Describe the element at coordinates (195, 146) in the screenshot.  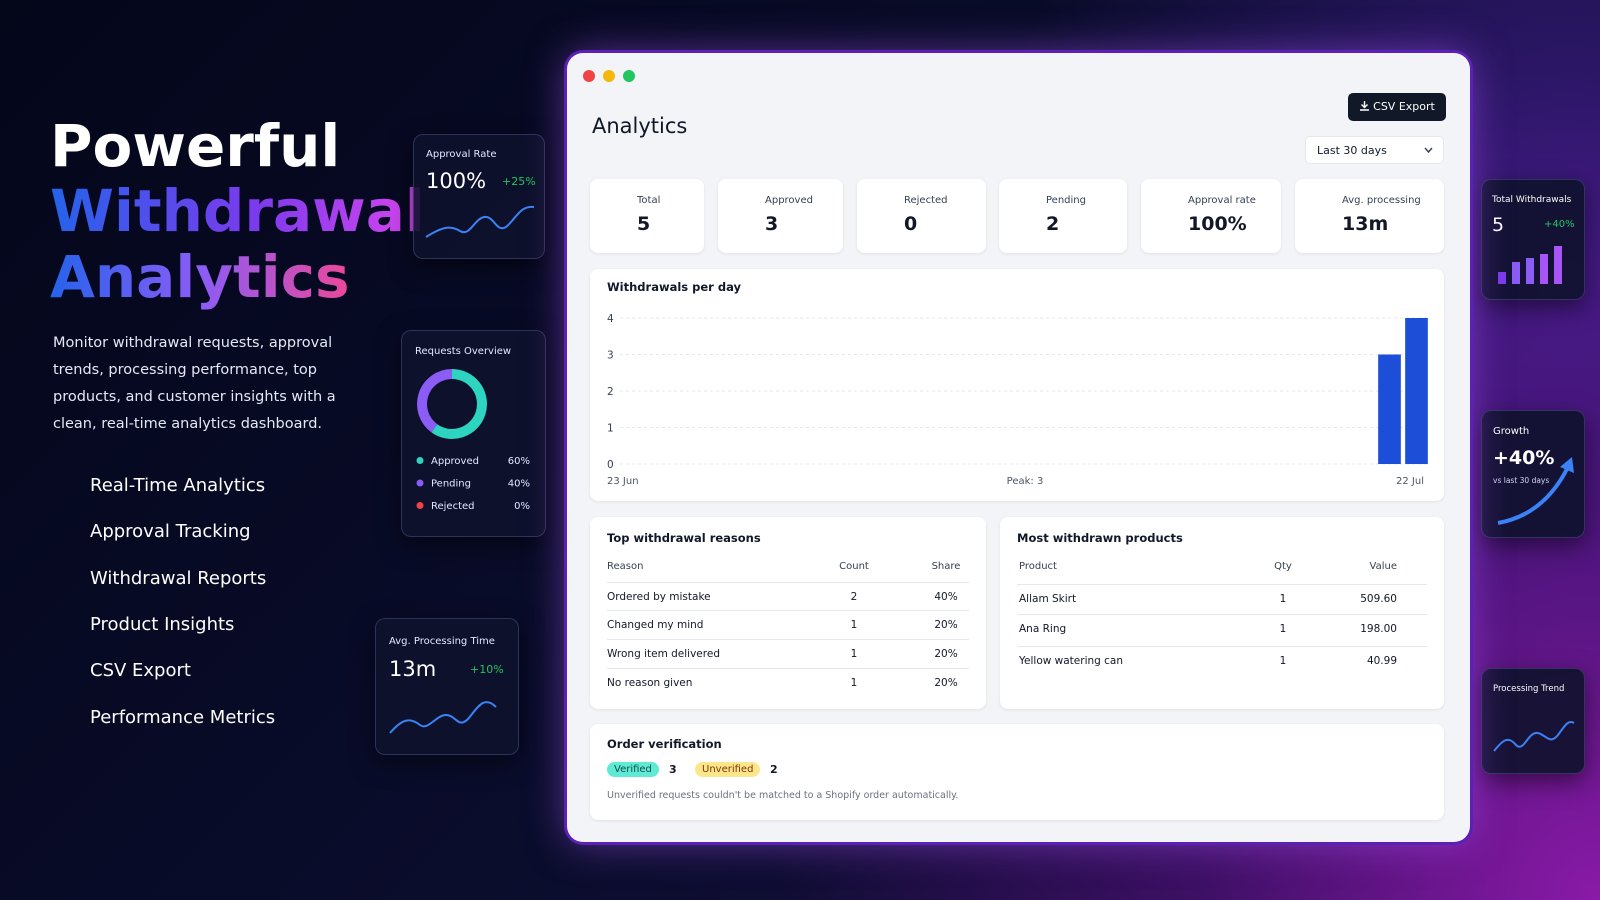
I see `hero-title: Powerful` at that location.